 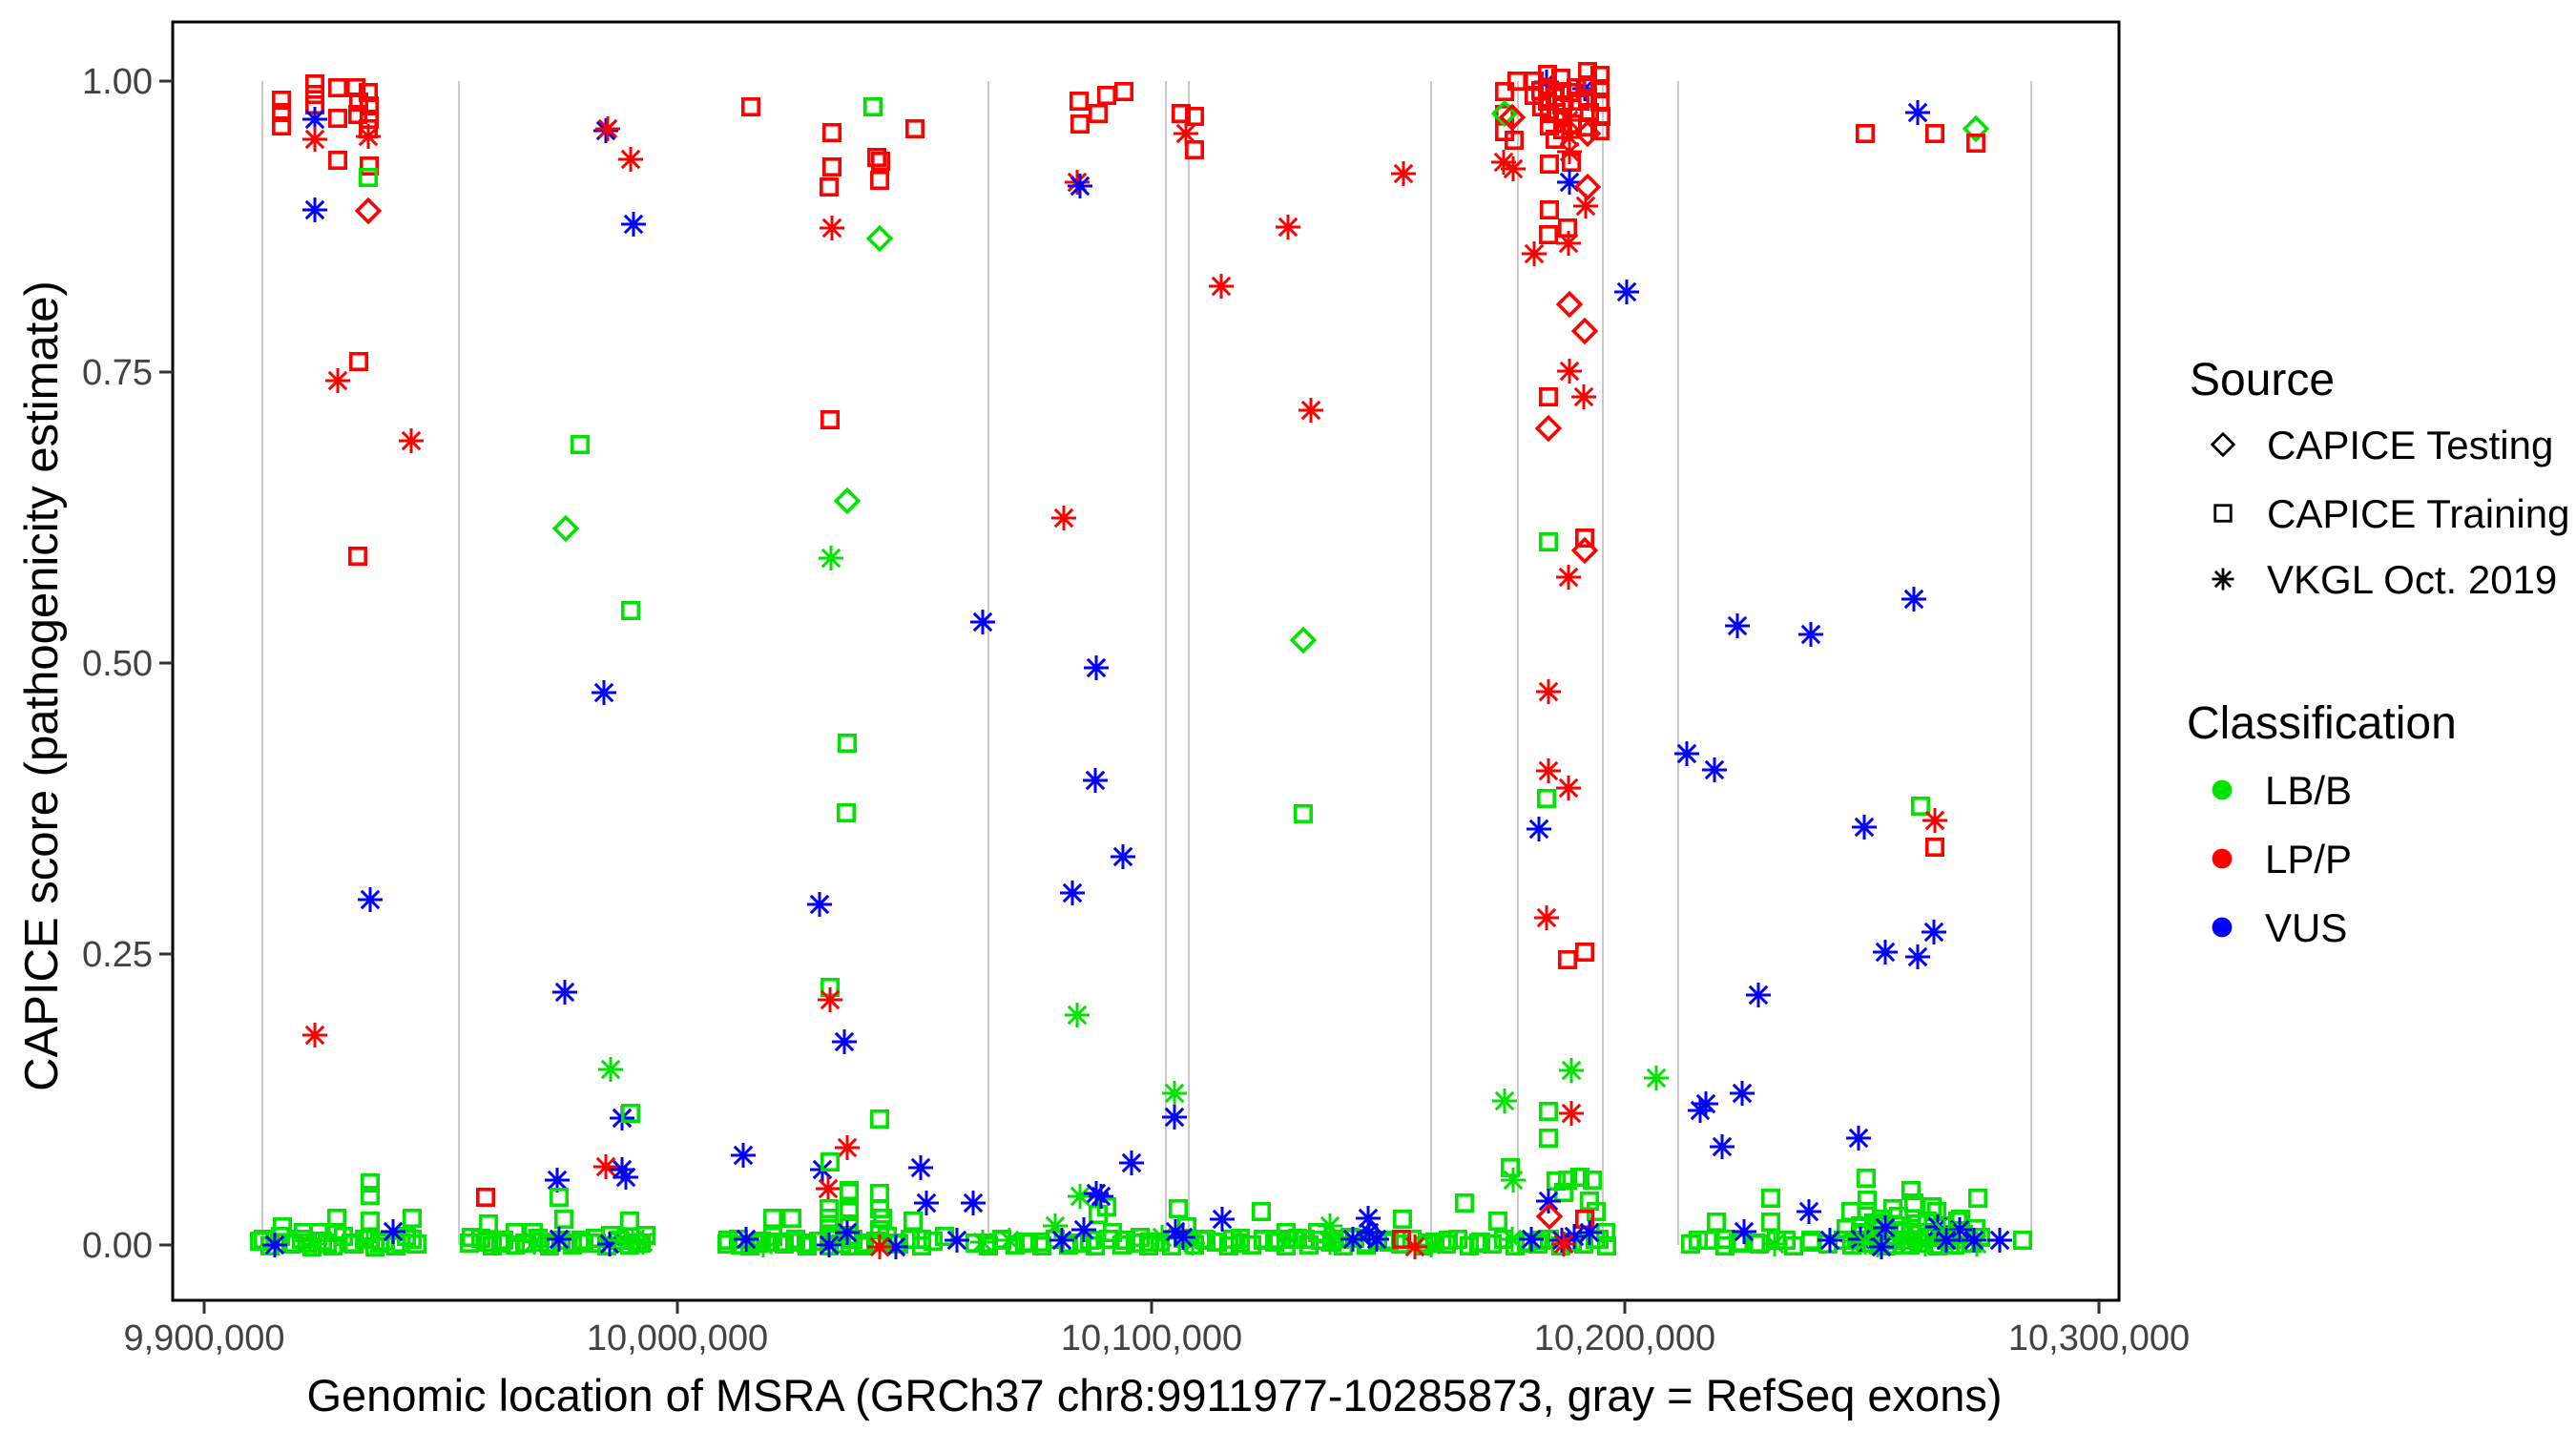 I want to click on svg-text: 1.00, so click(x=117, y=82).